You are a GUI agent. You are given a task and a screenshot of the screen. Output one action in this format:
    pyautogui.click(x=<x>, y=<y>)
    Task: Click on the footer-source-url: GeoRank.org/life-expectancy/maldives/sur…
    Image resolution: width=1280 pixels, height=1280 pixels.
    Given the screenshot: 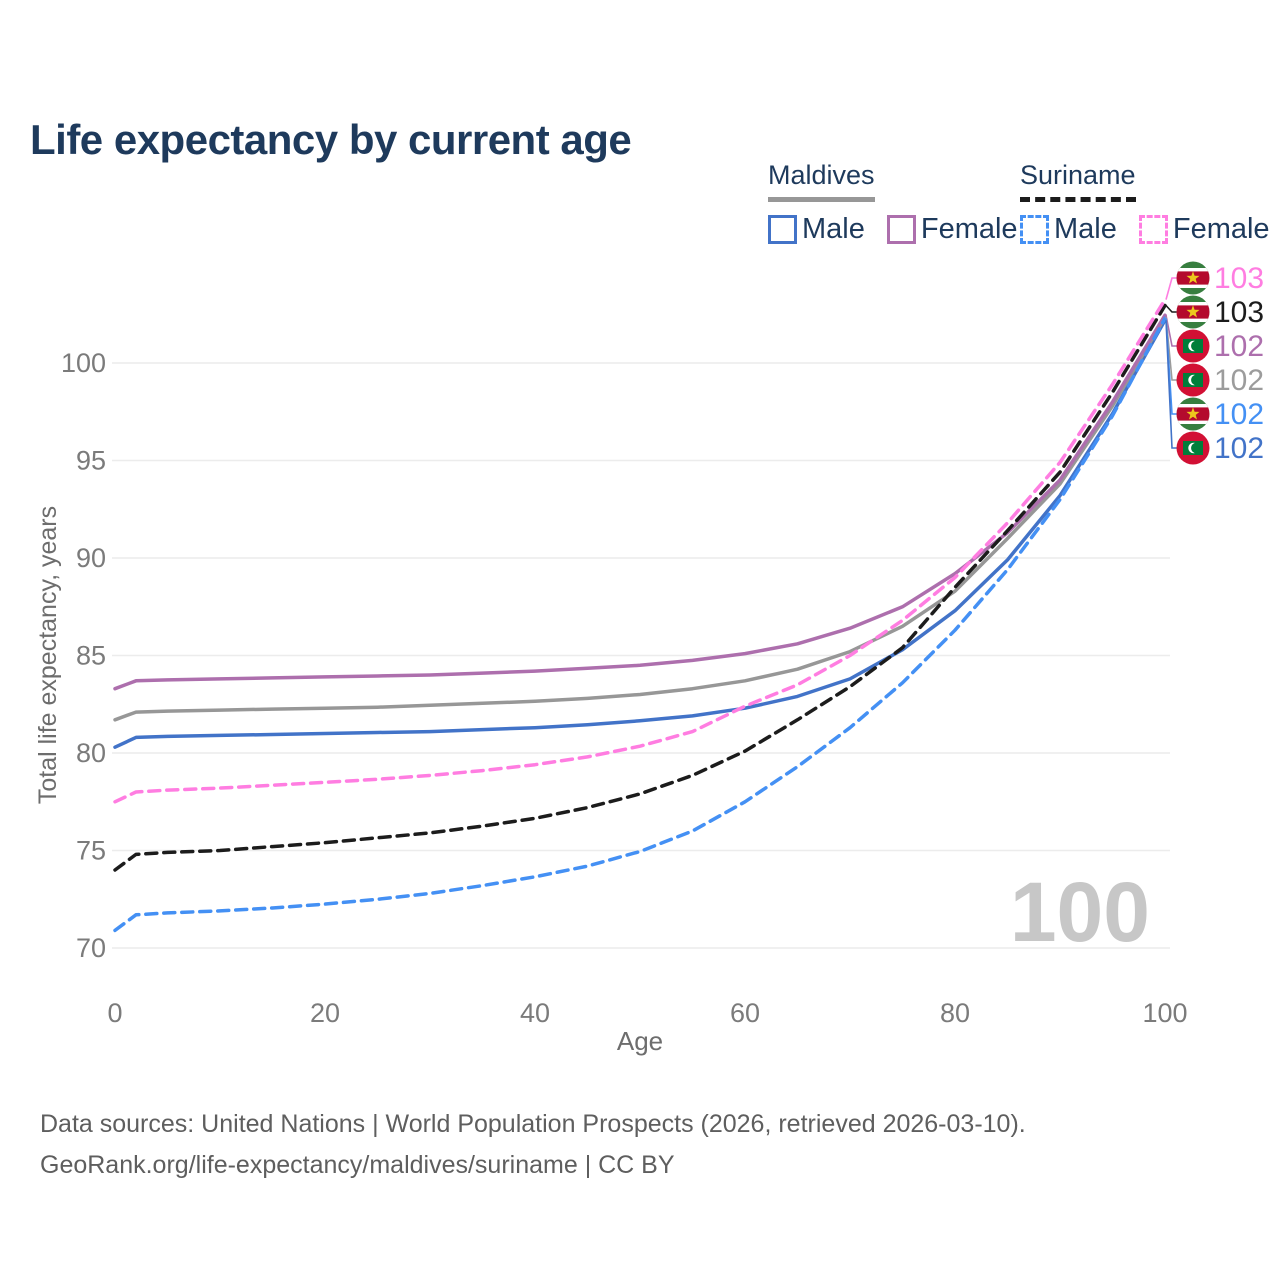 What is the action you would take?
    pyautogui.click(x=357, y=1165)
    